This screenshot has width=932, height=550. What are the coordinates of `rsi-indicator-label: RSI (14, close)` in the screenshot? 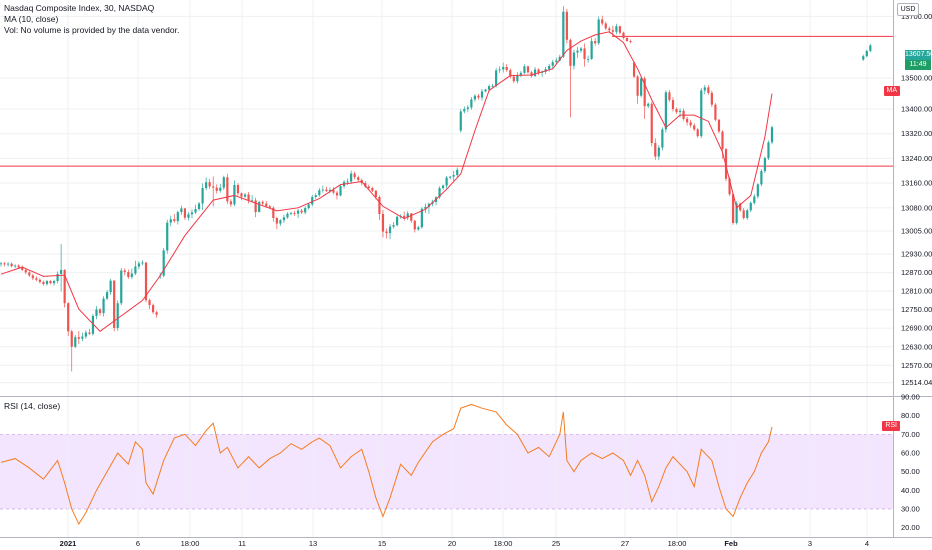 It's located at (32, 406).